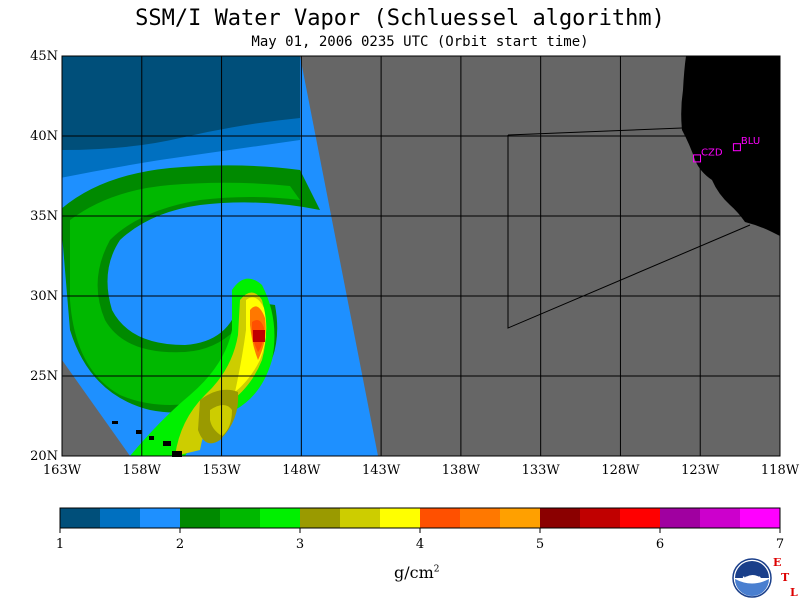  What do you see at coordinates (780, 544) in the screenshot?
I see `colorbar-tick-label: 7` at bounding box center [780, 544].